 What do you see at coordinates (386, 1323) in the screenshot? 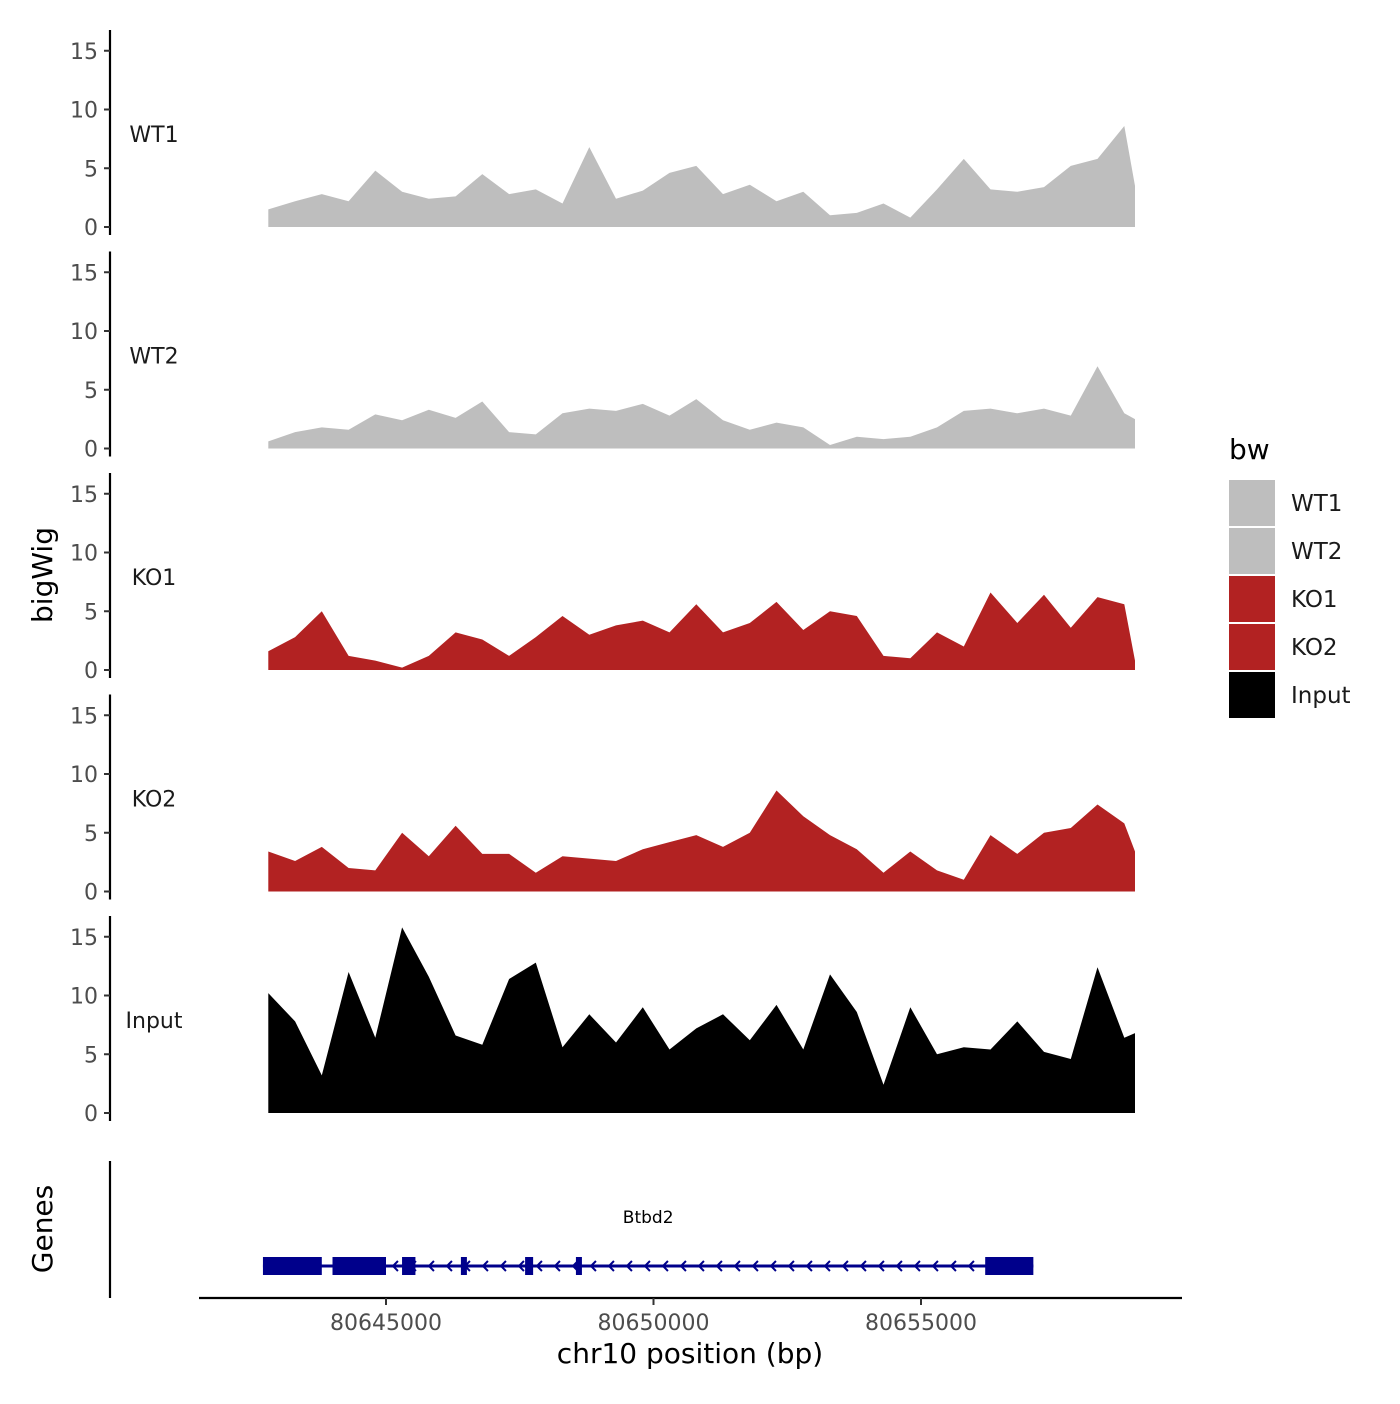
I see `x-tick-label: 80645000` at bounding box center [386, 1323].